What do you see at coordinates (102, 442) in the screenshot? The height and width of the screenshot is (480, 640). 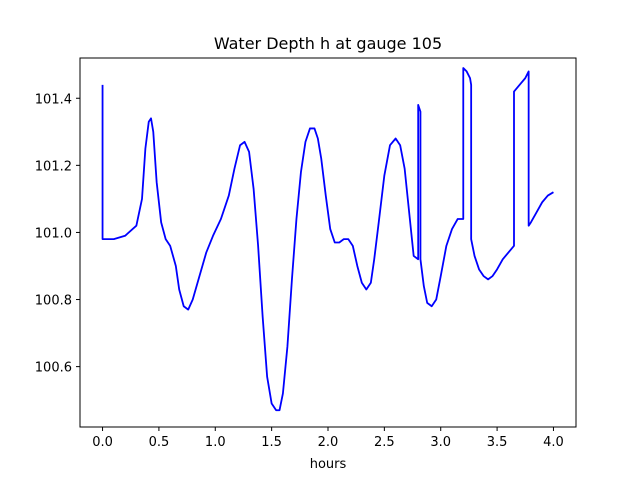 I see `x-tick-label: 0.0` at bounding box center [102, 442].